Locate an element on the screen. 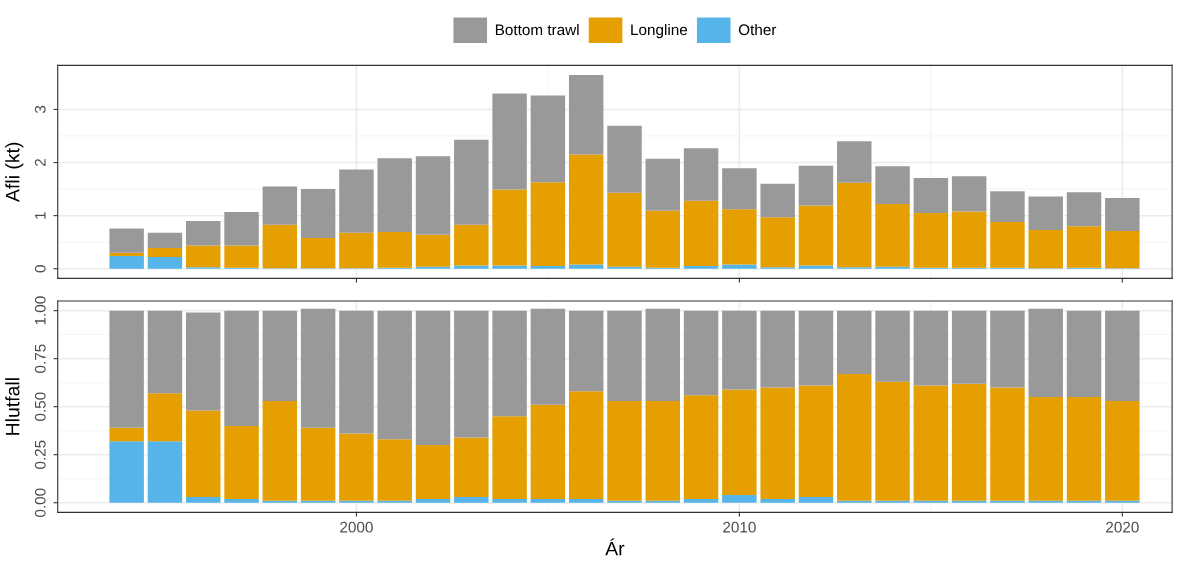  legend-label: Bottom trawl is located at coordinates (537, 29).